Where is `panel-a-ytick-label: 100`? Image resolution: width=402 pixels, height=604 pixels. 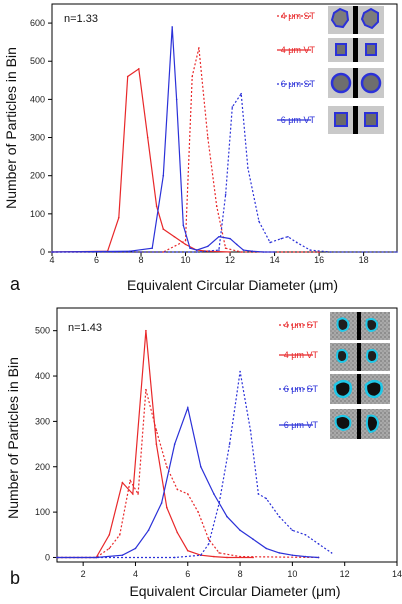 panel-a-ytick-label: 100 is located at coordinates (37, 214).